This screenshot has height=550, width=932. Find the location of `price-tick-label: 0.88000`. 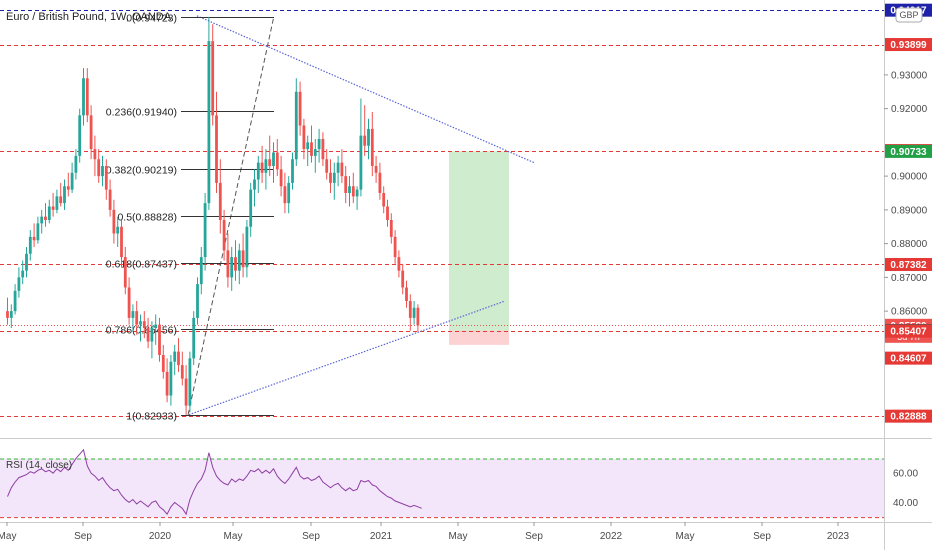

price-tick-label: 0.88000 is located at coordinates (909, 244).